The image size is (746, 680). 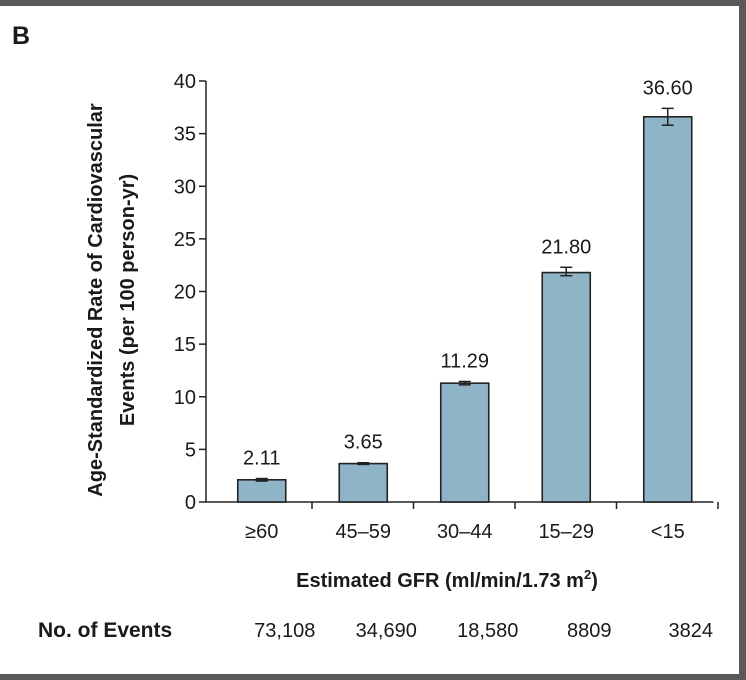 I want to click on y-tick-label: 5, so click(x=190, y=450).